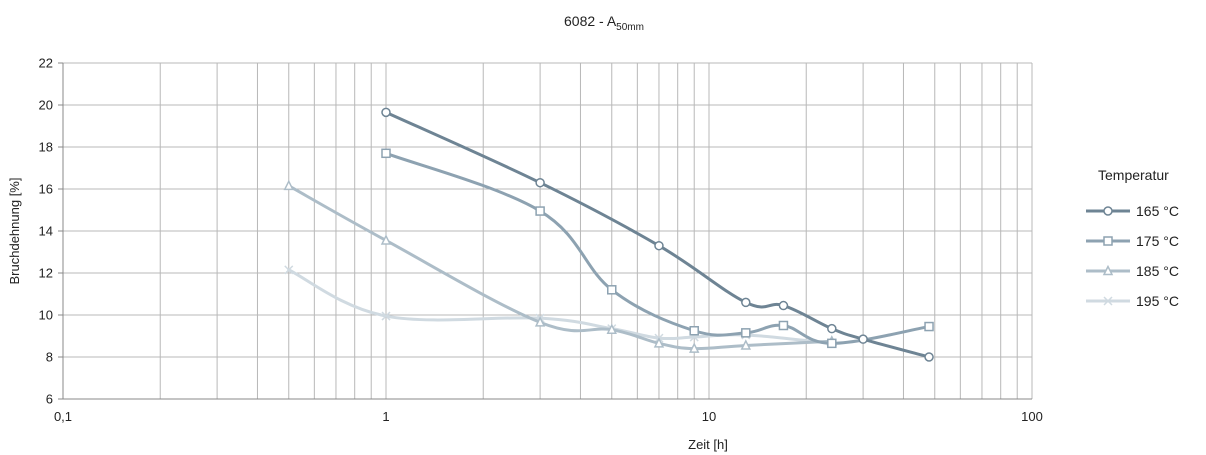 This screenshot has height=455, width=1206. Describe the element at coordinates (49, 357) in the screenshot. I see `y-tick-label: 8` at that location.